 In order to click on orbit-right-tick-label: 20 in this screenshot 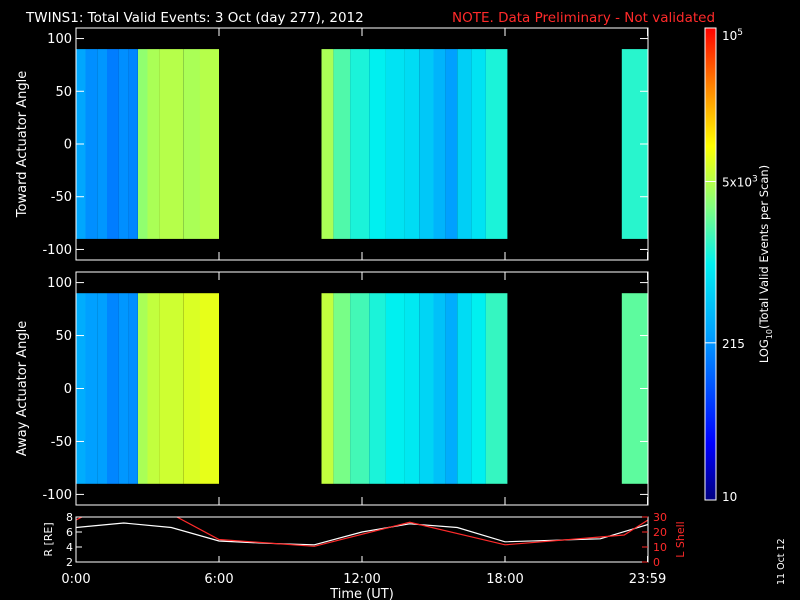, I will do `click(660, 532)`.